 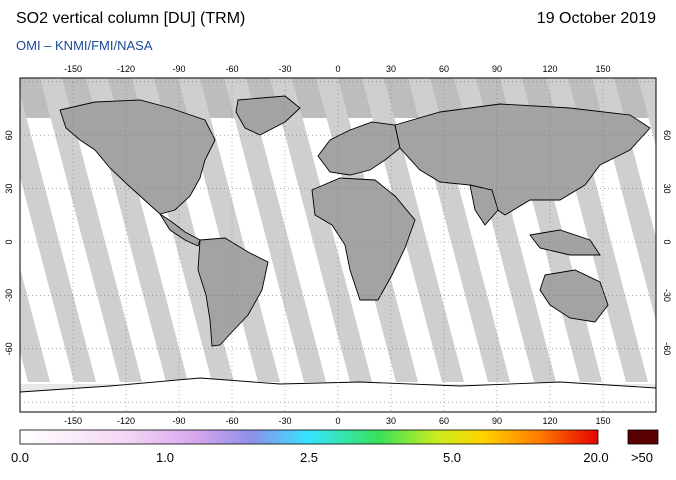 What do you see at coordinates (9, 135) in the screenshot?
I see `lat-tick-left: 60` at bounding box center [9, 135].